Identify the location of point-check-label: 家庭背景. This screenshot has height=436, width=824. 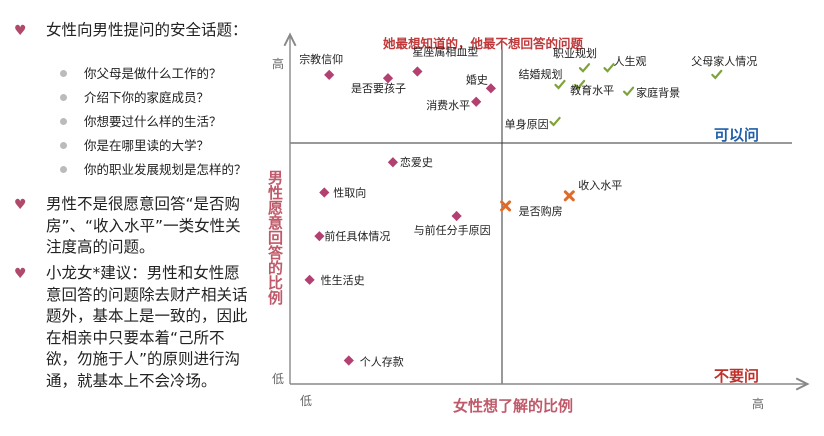
(658, 93).